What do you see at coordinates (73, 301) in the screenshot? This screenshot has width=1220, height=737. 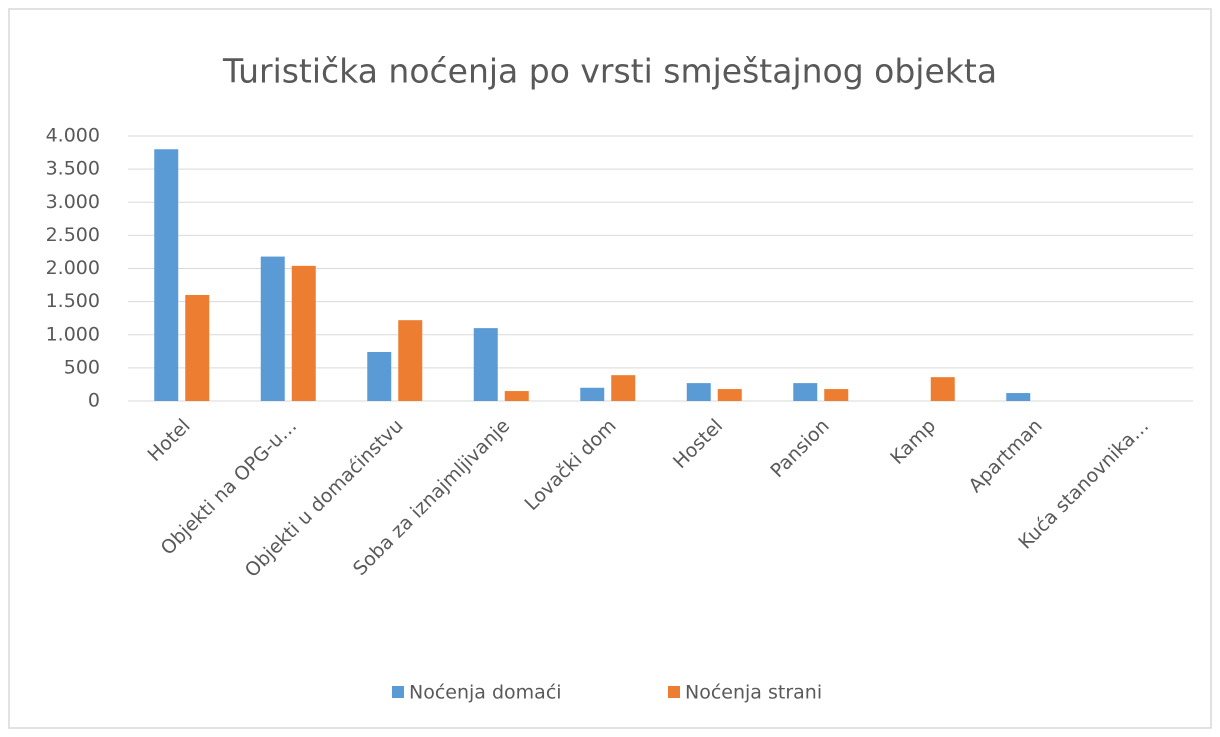 I see `y-tick-label: 1.500` at bounding box center [73, 301].